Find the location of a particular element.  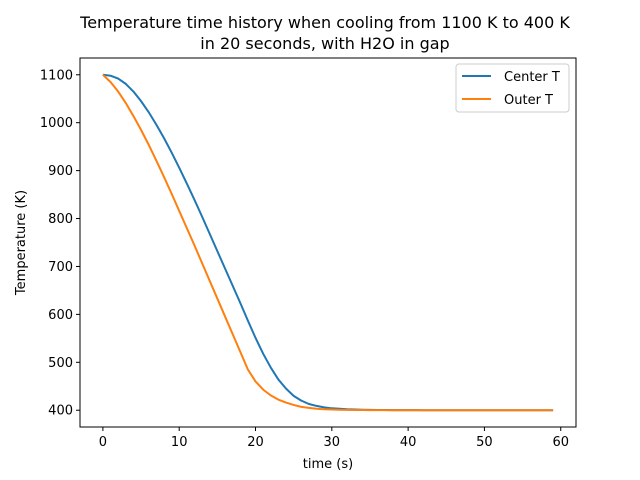

legend-label-outer-t: Outer T is located at coordinates (528, 100).